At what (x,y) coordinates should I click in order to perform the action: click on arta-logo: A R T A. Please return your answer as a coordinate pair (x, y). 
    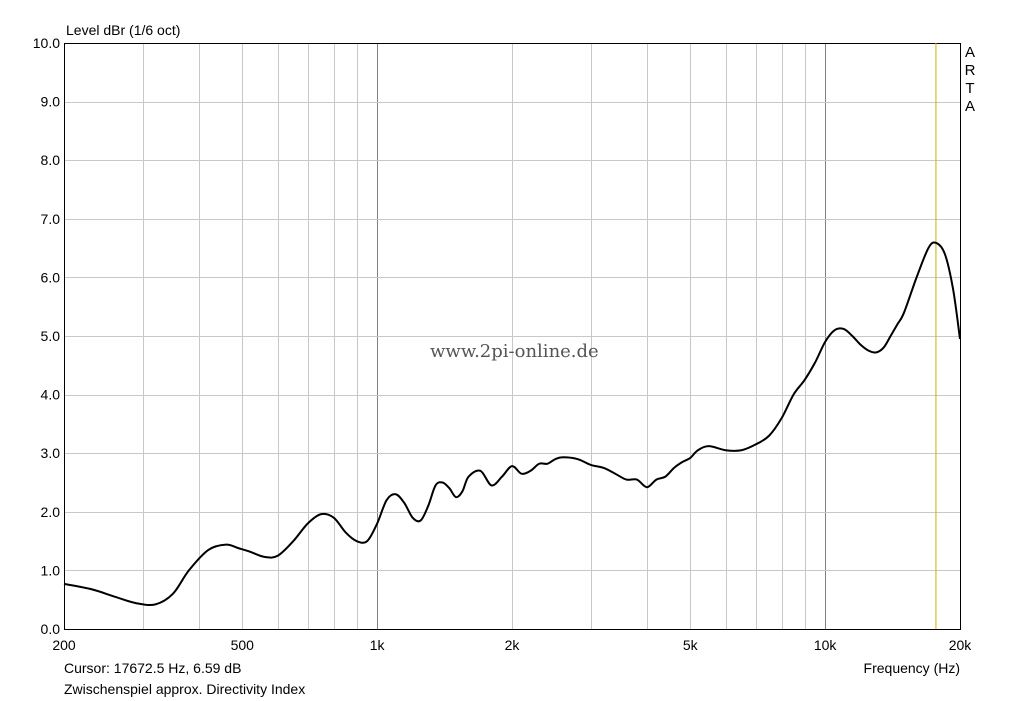
    Looking at the image, I should click on (970, 80).